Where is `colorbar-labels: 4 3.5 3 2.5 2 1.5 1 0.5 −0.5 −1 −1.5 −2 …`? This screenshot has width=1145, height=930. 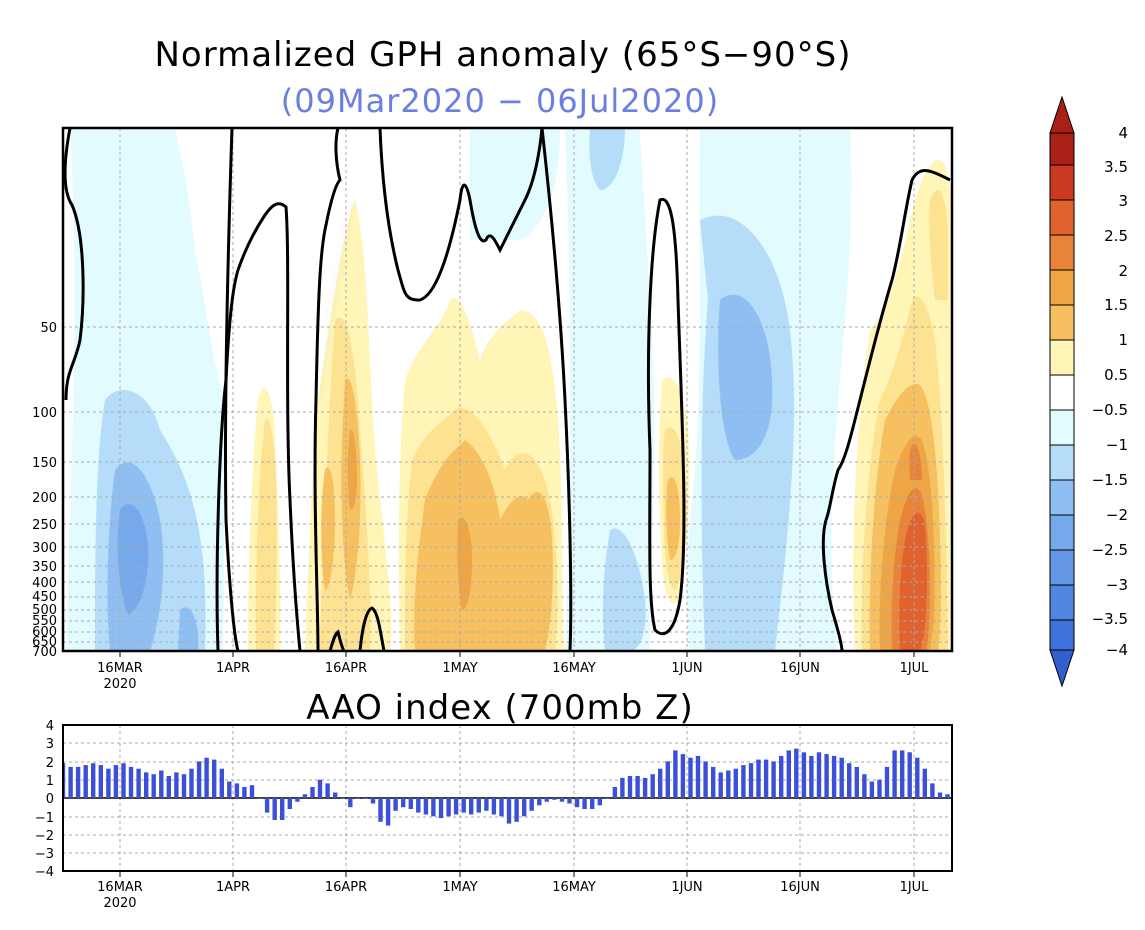
colorbar-labels: 4 3.5 3 2.5 2 1.5 1 0.5 −0.5 −1 −1.5 −2 … is located at coordinates (1110, 391).